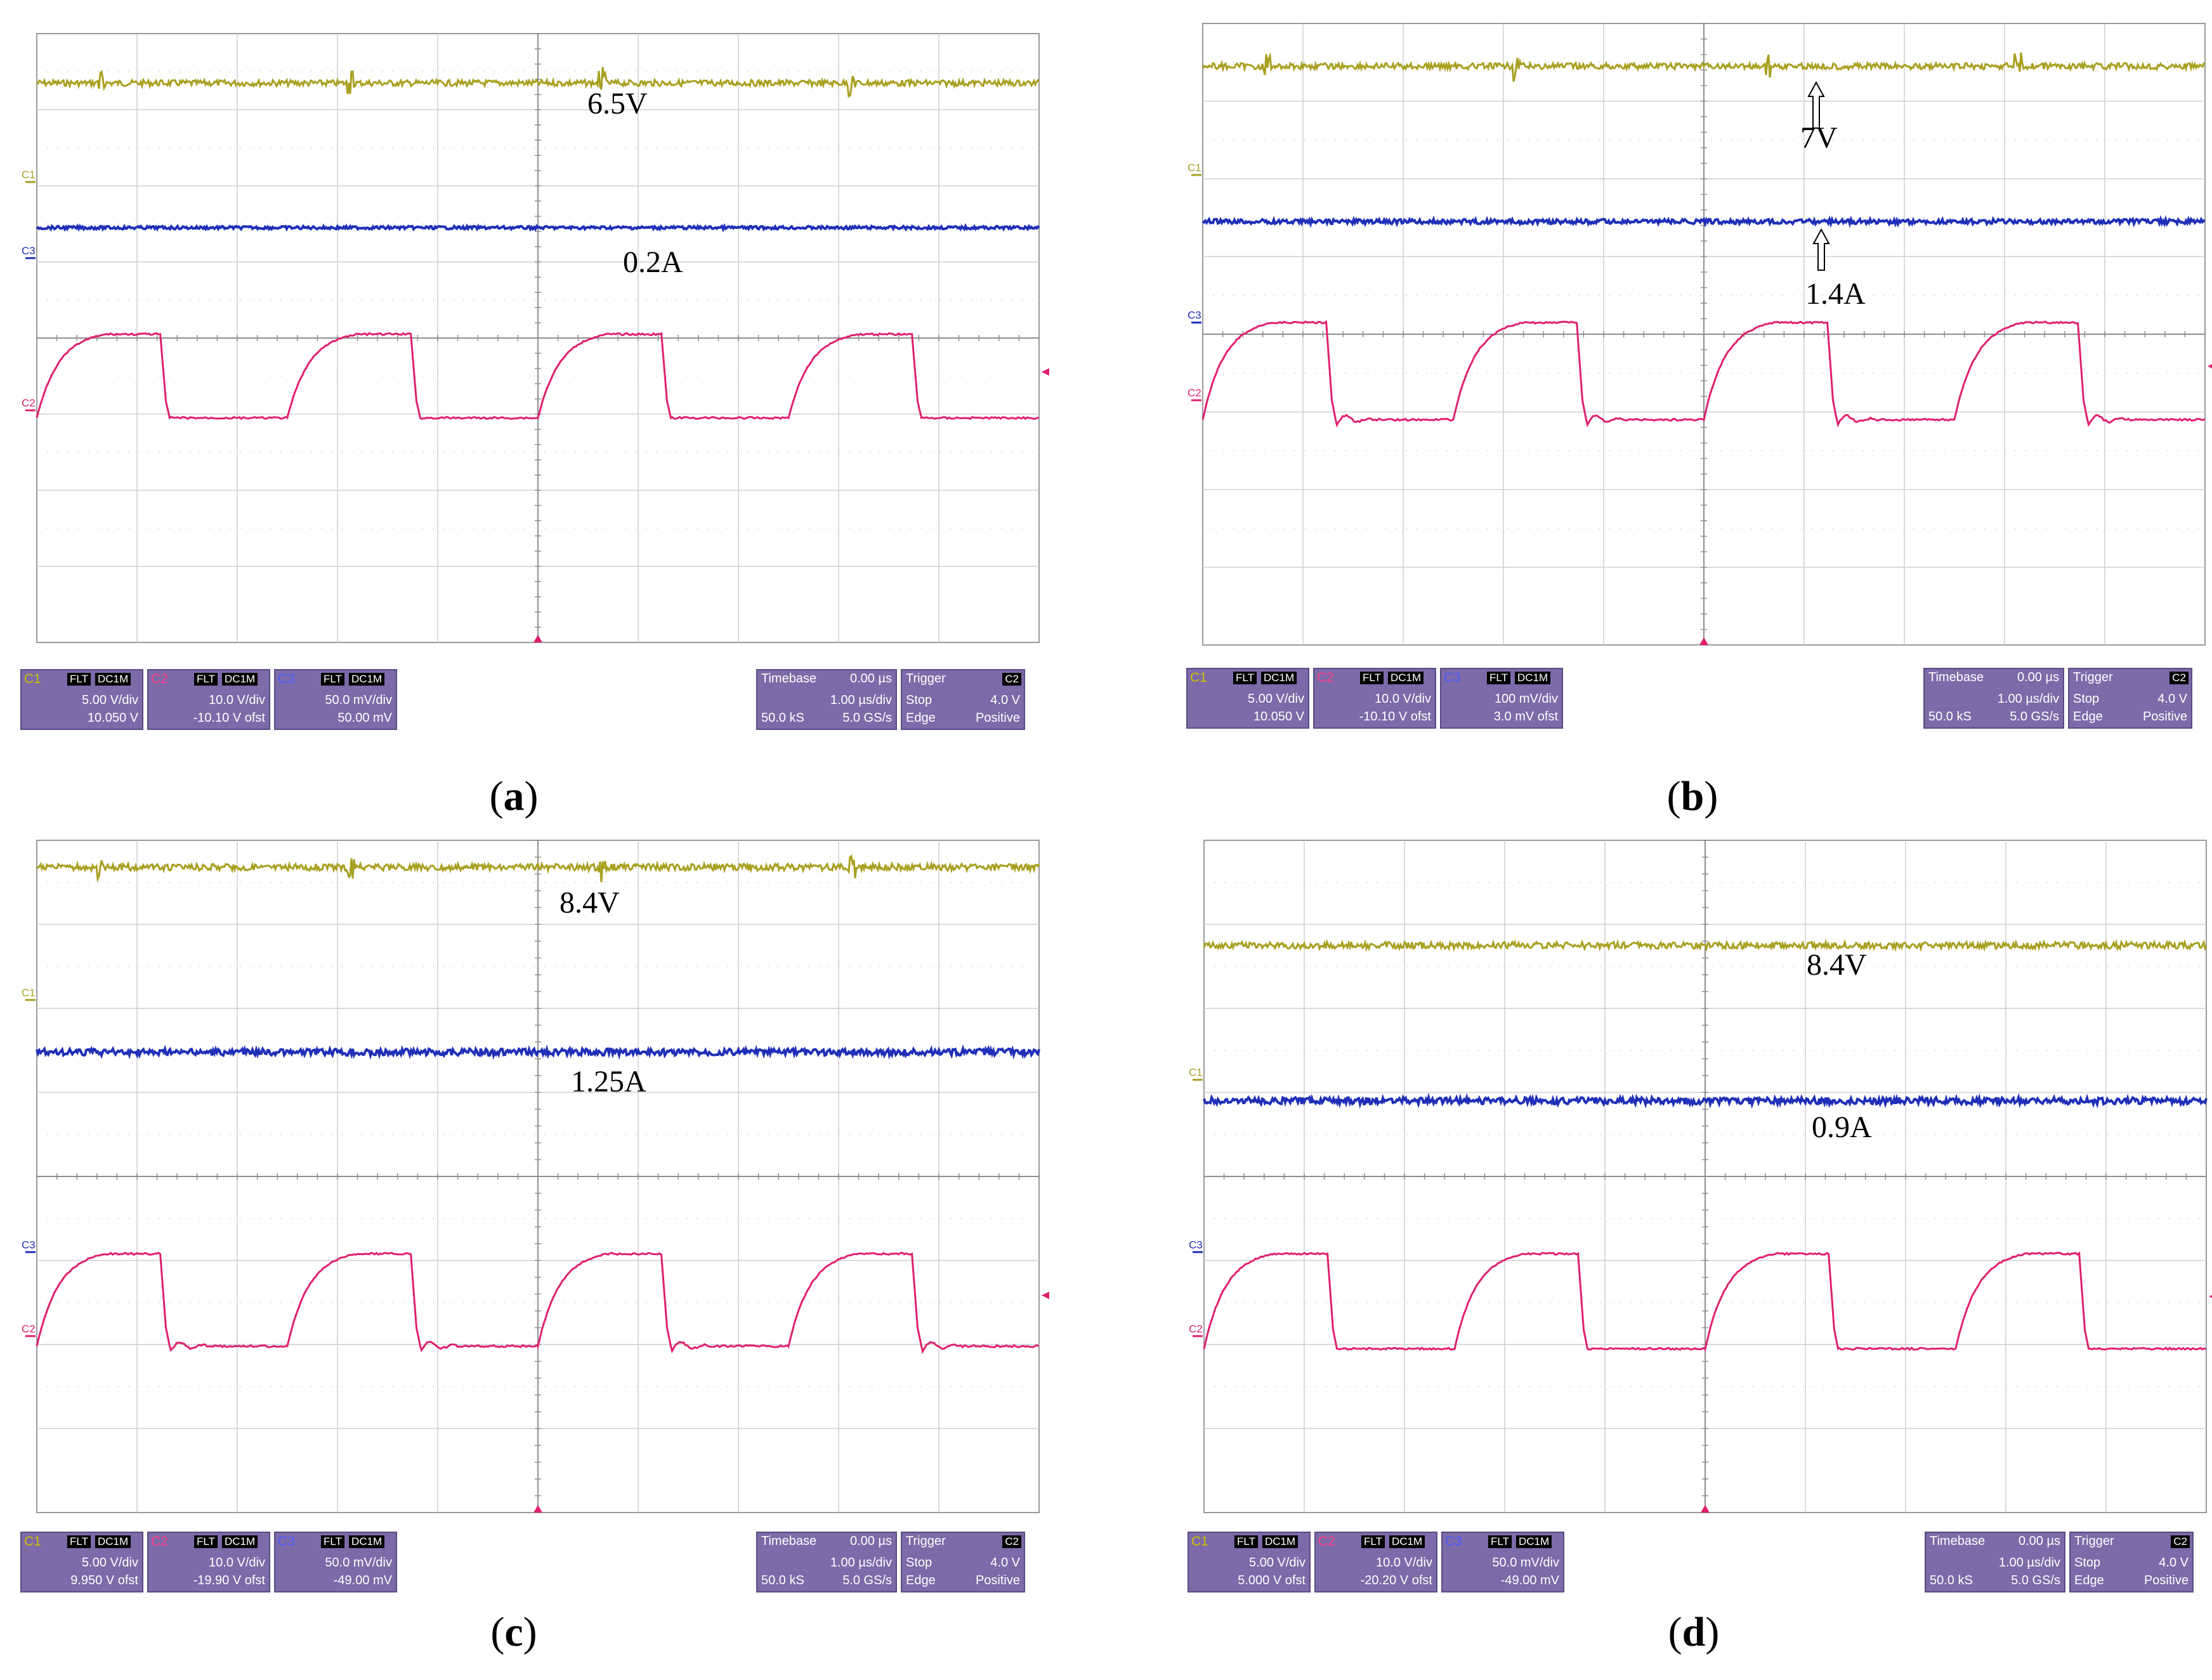 This screenshot has width=2212, height=1680. I want to click on voltage-annotation-a: 6.5V, so click(617, 103).